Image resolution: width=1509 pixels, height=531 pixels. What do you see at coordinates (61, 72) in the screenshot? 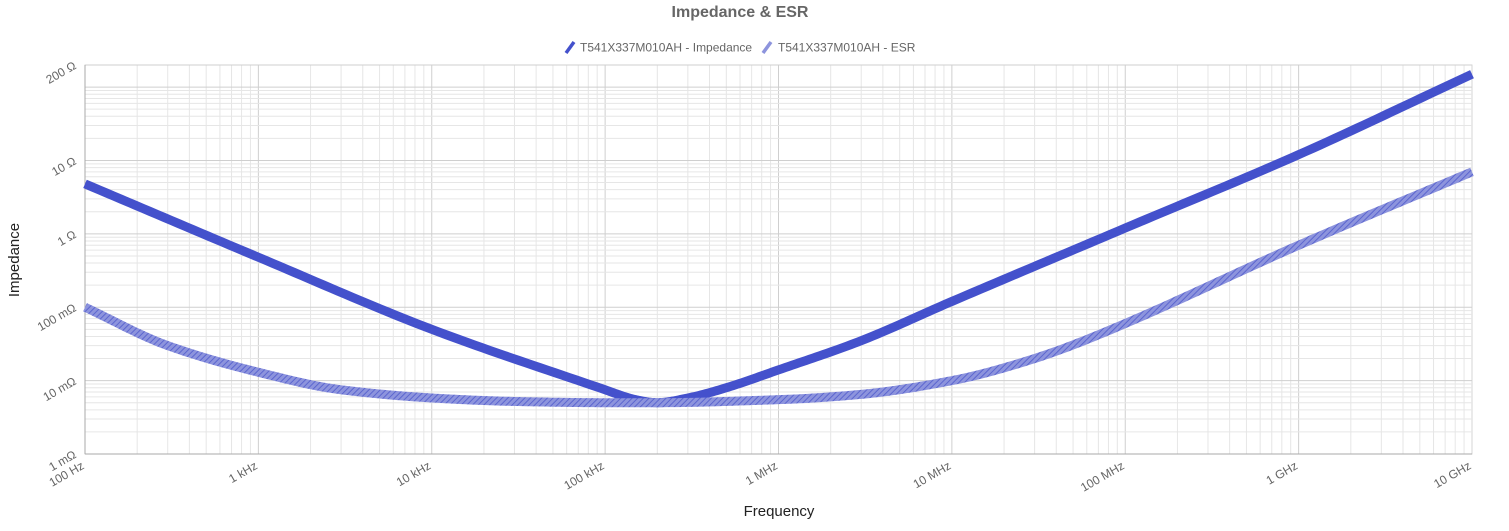
I see `y-tick-label: 200 Ω` at bounding box center [61, 72].